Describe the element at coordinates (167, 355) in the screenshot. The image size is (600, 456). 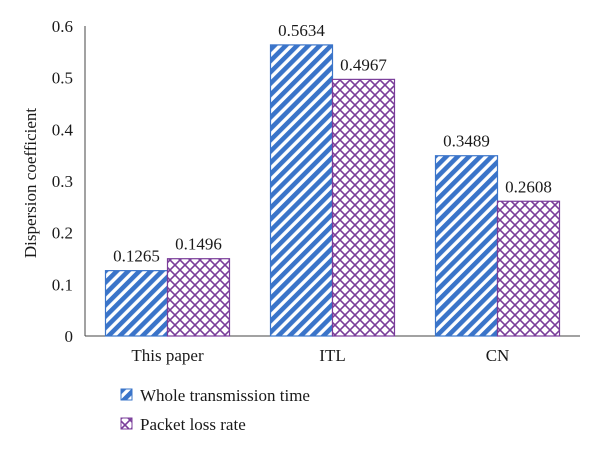
I see `x-tick-label-this-paper: This paper` at that location.